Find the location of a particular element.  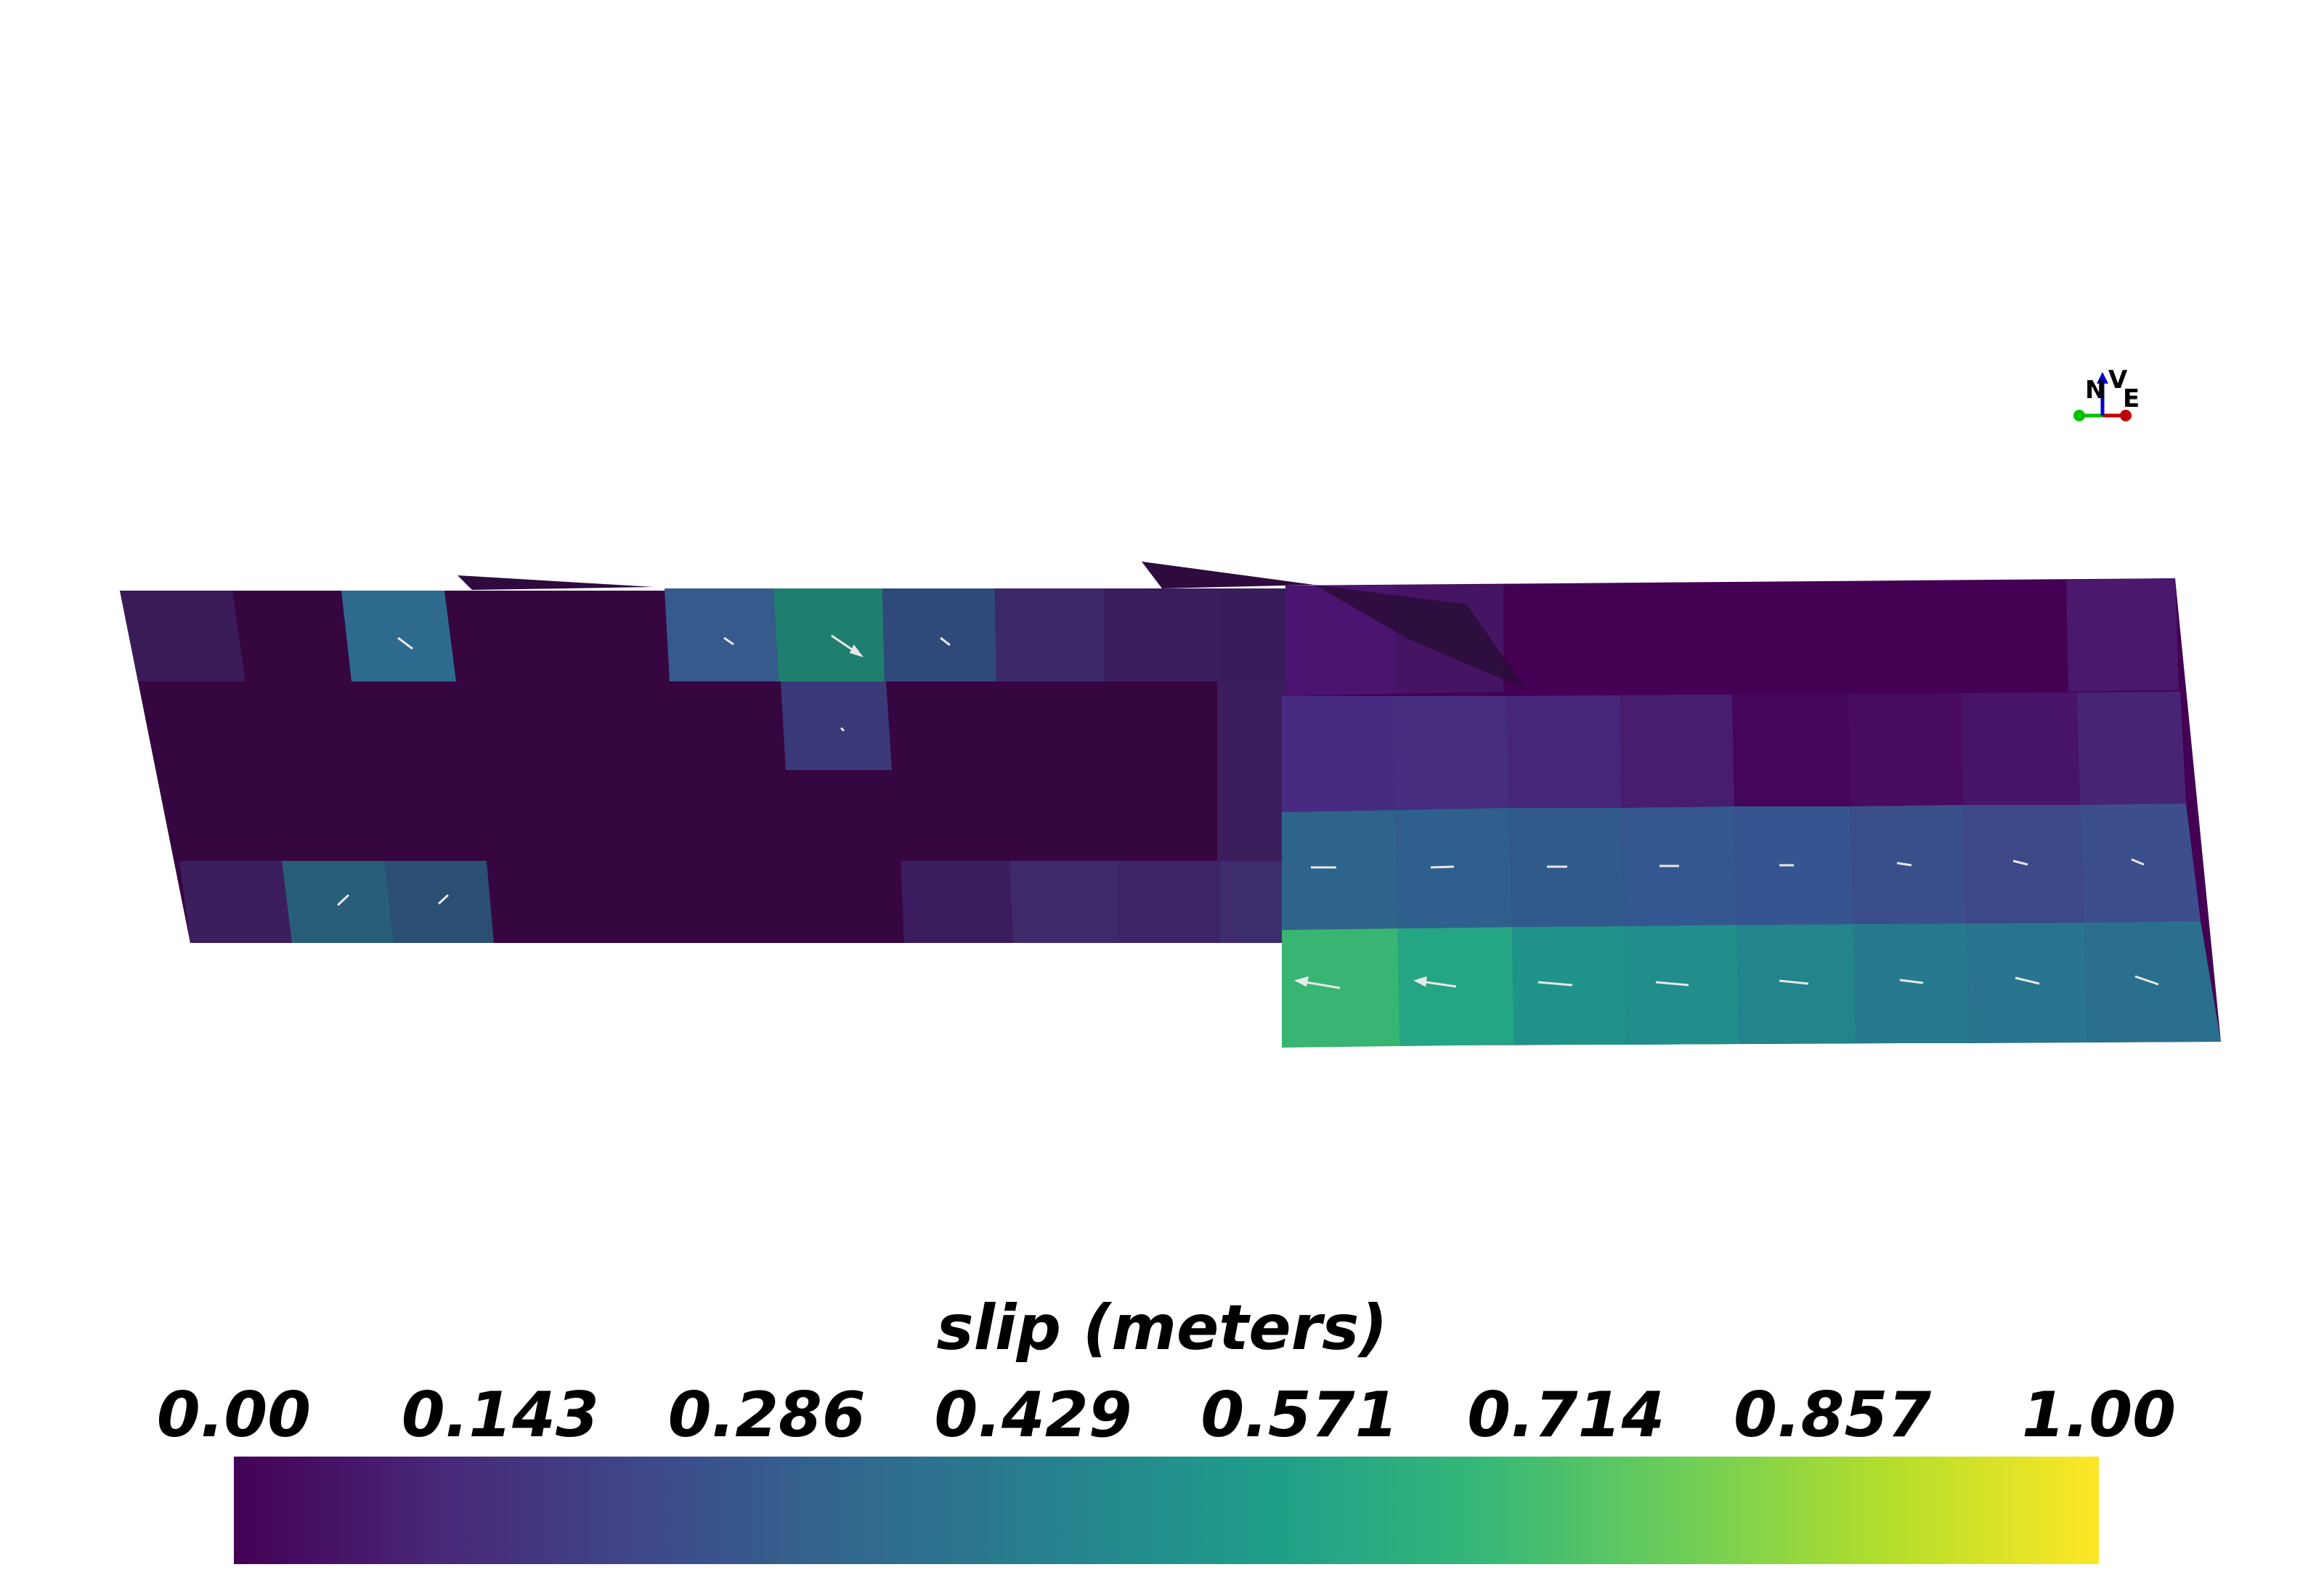

colorbar-tick-label: 0.714 is located at coordinates (1566, 1415).